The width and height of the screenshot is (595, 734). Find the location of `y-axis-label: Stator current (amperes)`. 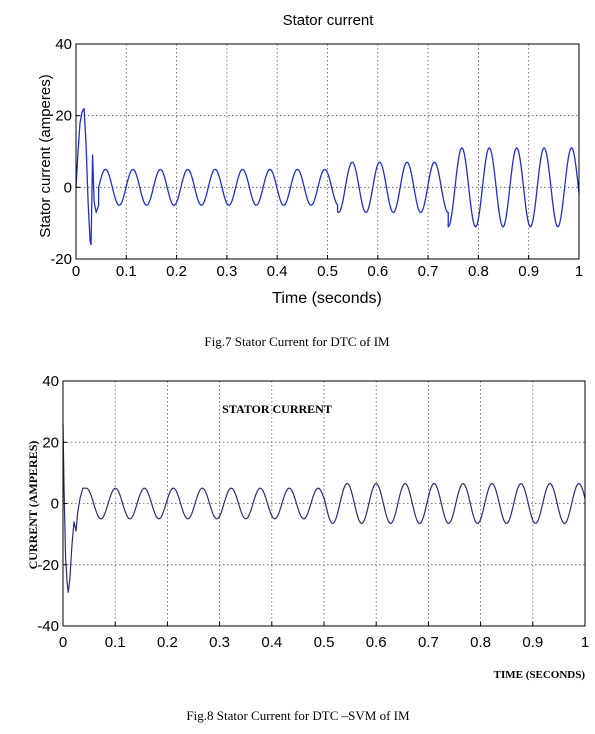

y-axis-label: Stator current (amperes) is located at coordinates (45, 155).